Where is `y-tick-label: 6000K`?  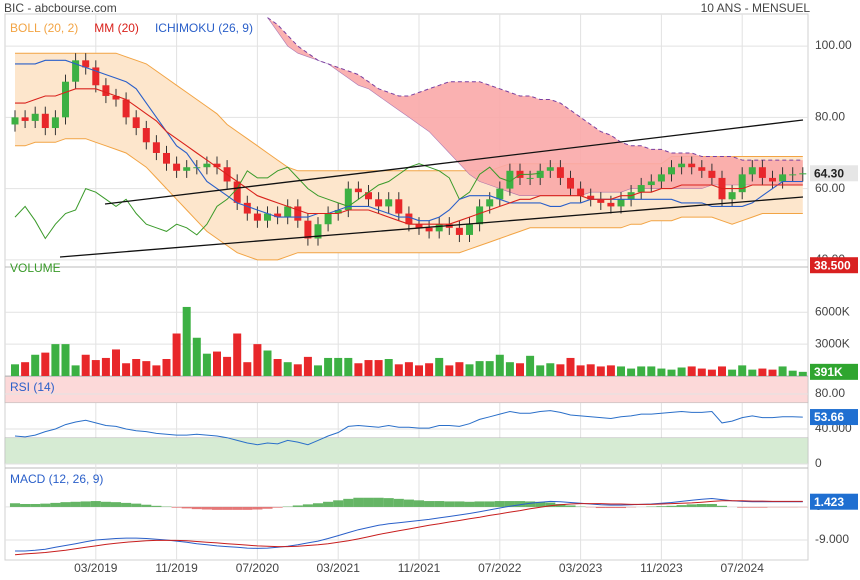
y-tick-label: 6000K is located at coordinates (832, 311).